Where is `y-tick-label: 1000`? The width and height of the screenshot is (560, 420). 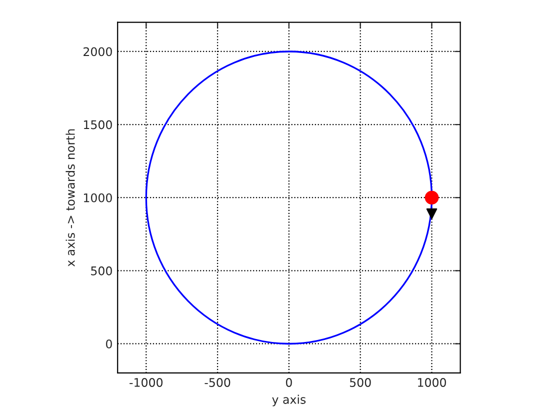 y-tick-label: 1000 is located at coordinates (98, 197).